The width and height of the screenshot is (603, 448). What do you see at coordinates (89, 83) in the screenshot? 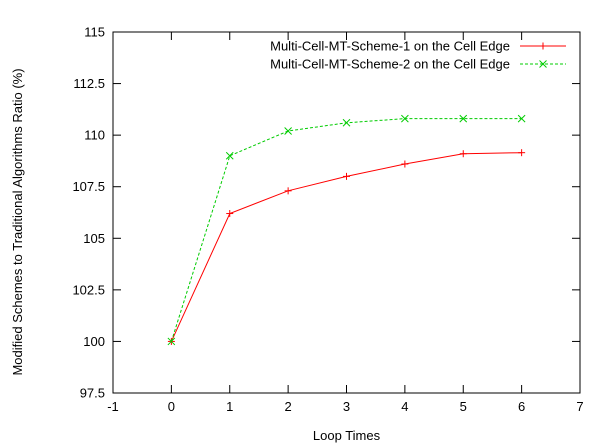
I see `y-tick-label: 112.5` at bounding box center [89, 83].